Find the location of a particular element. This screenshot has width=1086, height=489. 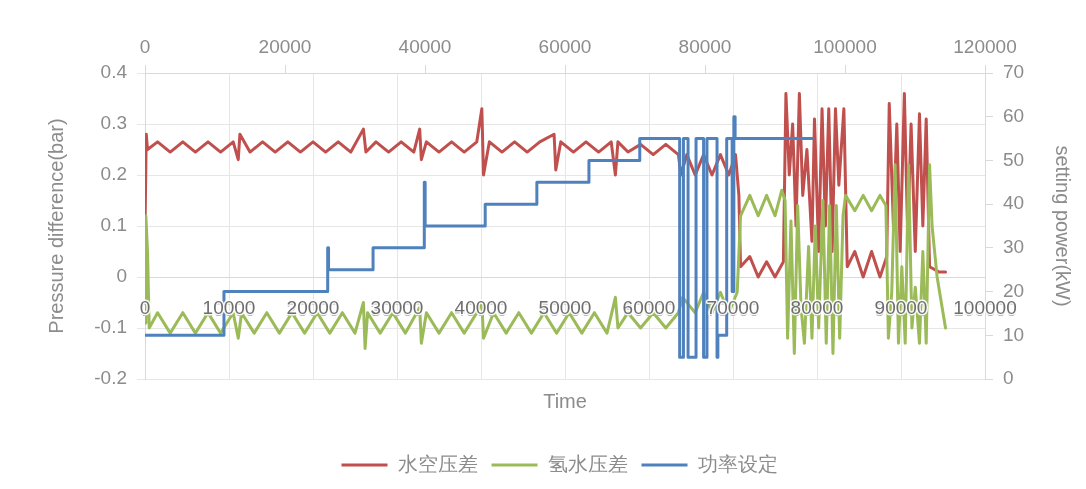

y-tick-label: 0 is located at coordinates (121, 276).